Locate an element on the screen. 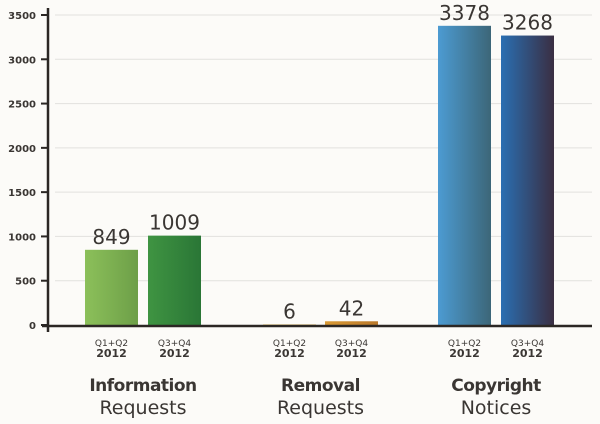 The width and height of the screenshot is (600, 424). y-tick-label: 2000 is located at coordinates (22, 149).